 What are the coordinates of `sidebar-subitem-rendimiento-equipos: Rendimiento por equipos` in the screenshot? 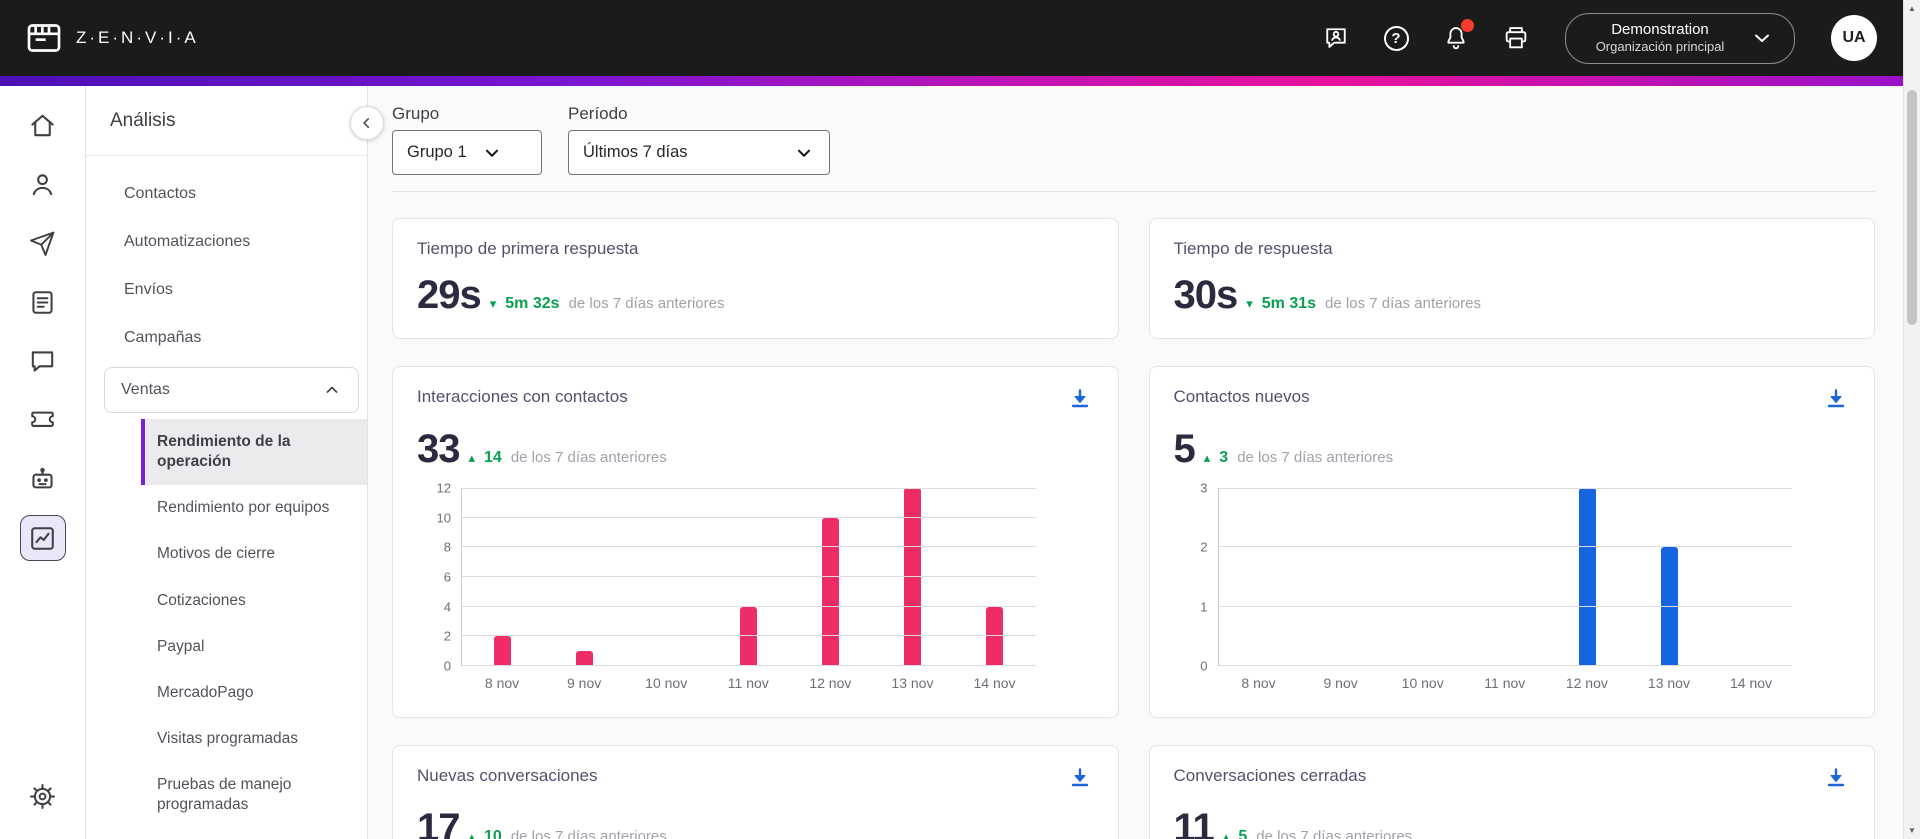 It's located at (243, 508).